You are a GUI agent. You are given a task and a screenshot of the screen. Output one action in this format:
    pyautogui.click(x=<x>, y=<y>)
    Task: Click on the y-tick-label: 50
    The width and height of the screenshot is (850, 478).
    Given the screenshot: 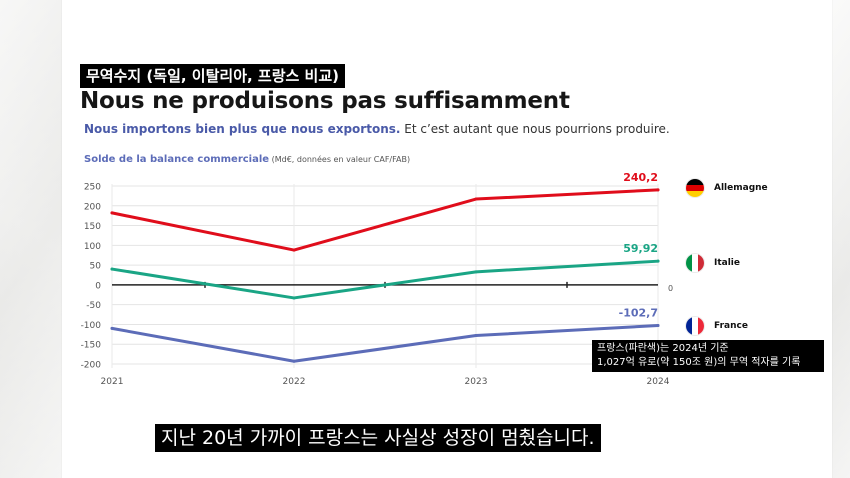 What is the action you would take?
    pyautogui.click(x=96, y=267)
    